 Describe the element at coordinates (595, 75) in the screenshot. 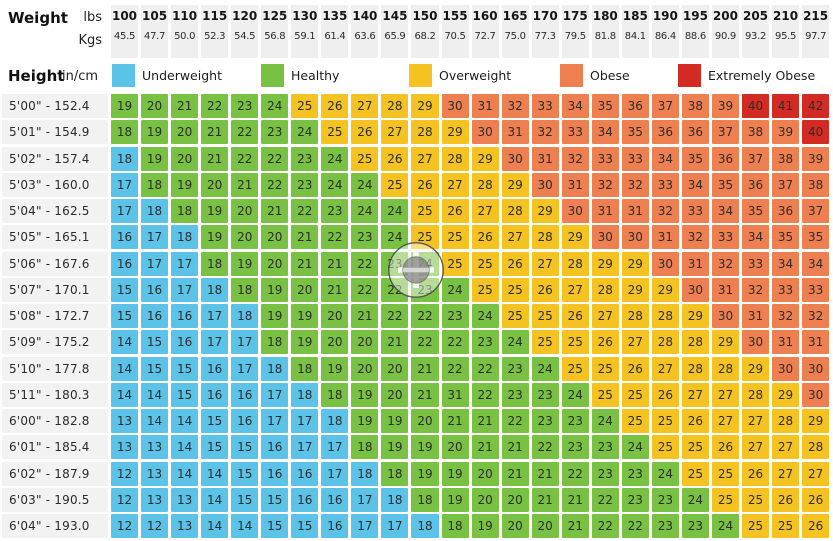

I see `legend-item-obese: Obese` at that location.